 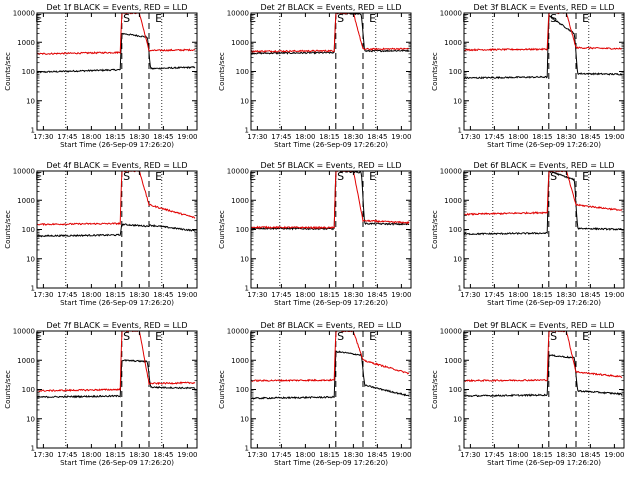 I want to click on panel-title: Det 1f BLACK = Events, RED = LLD, so click(x=116, y=7).